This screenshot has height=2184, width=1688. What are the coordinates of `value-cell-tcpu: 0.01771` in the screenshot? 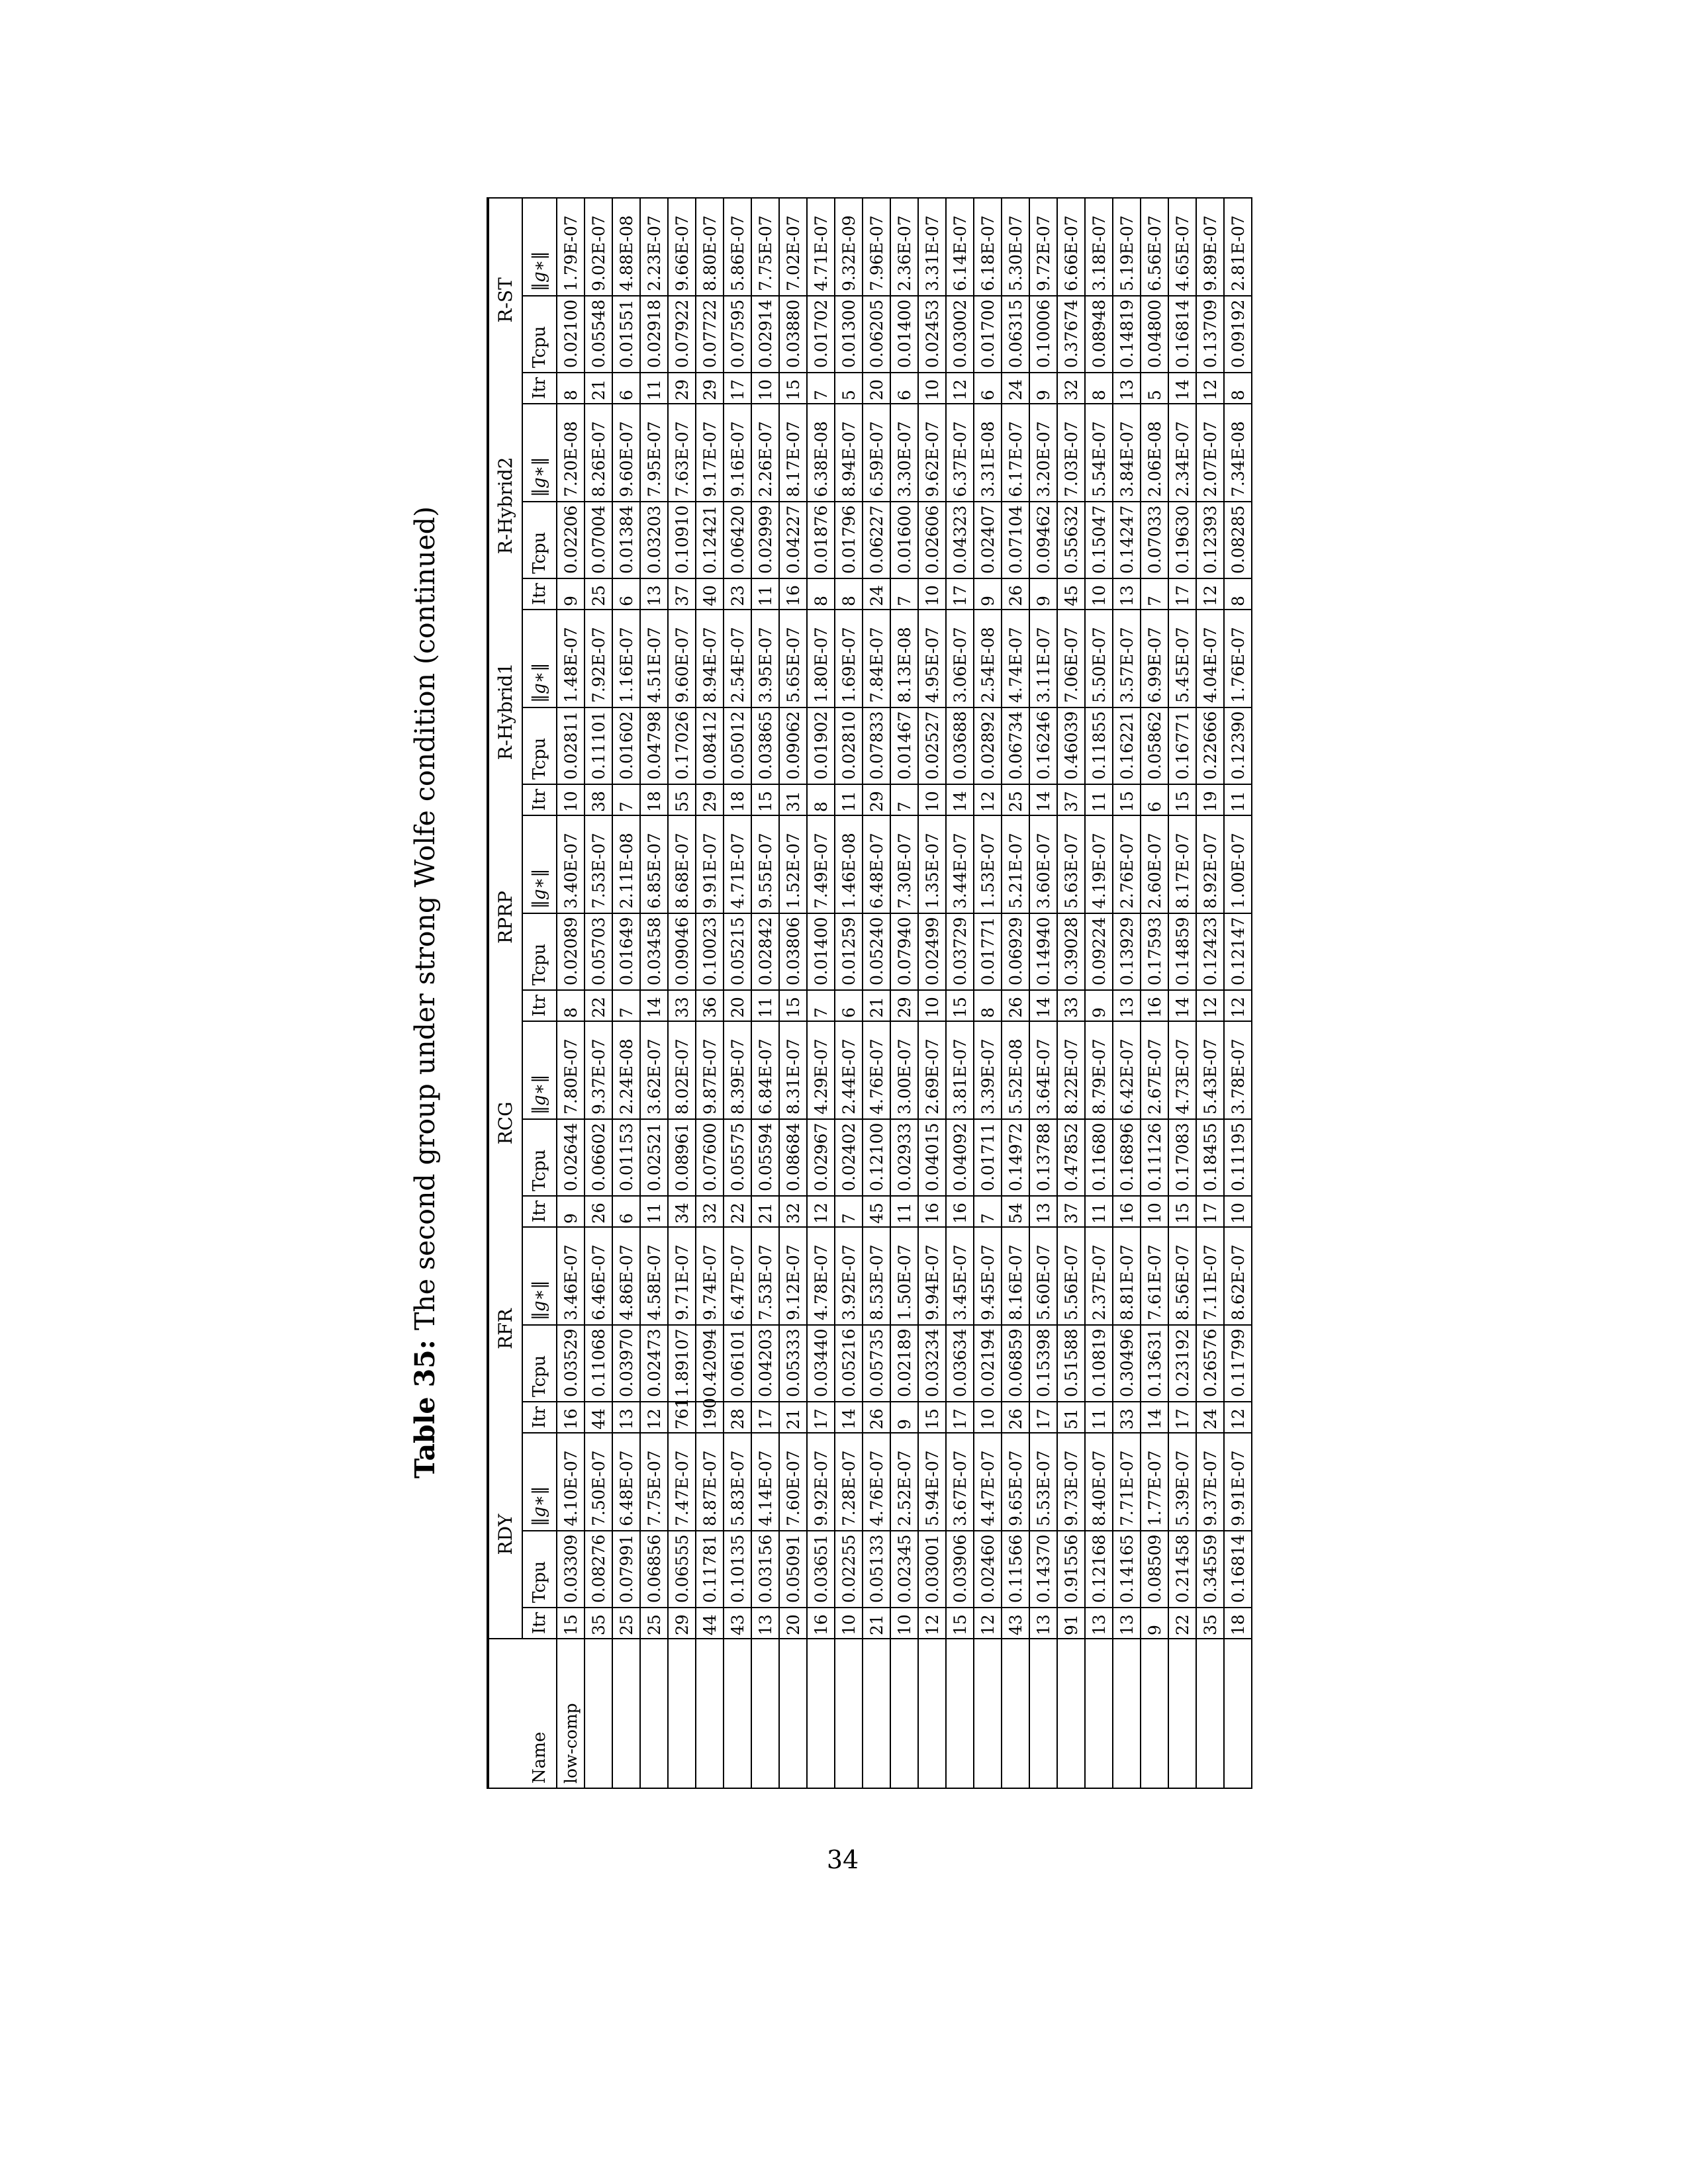 It's located at (988, 951).